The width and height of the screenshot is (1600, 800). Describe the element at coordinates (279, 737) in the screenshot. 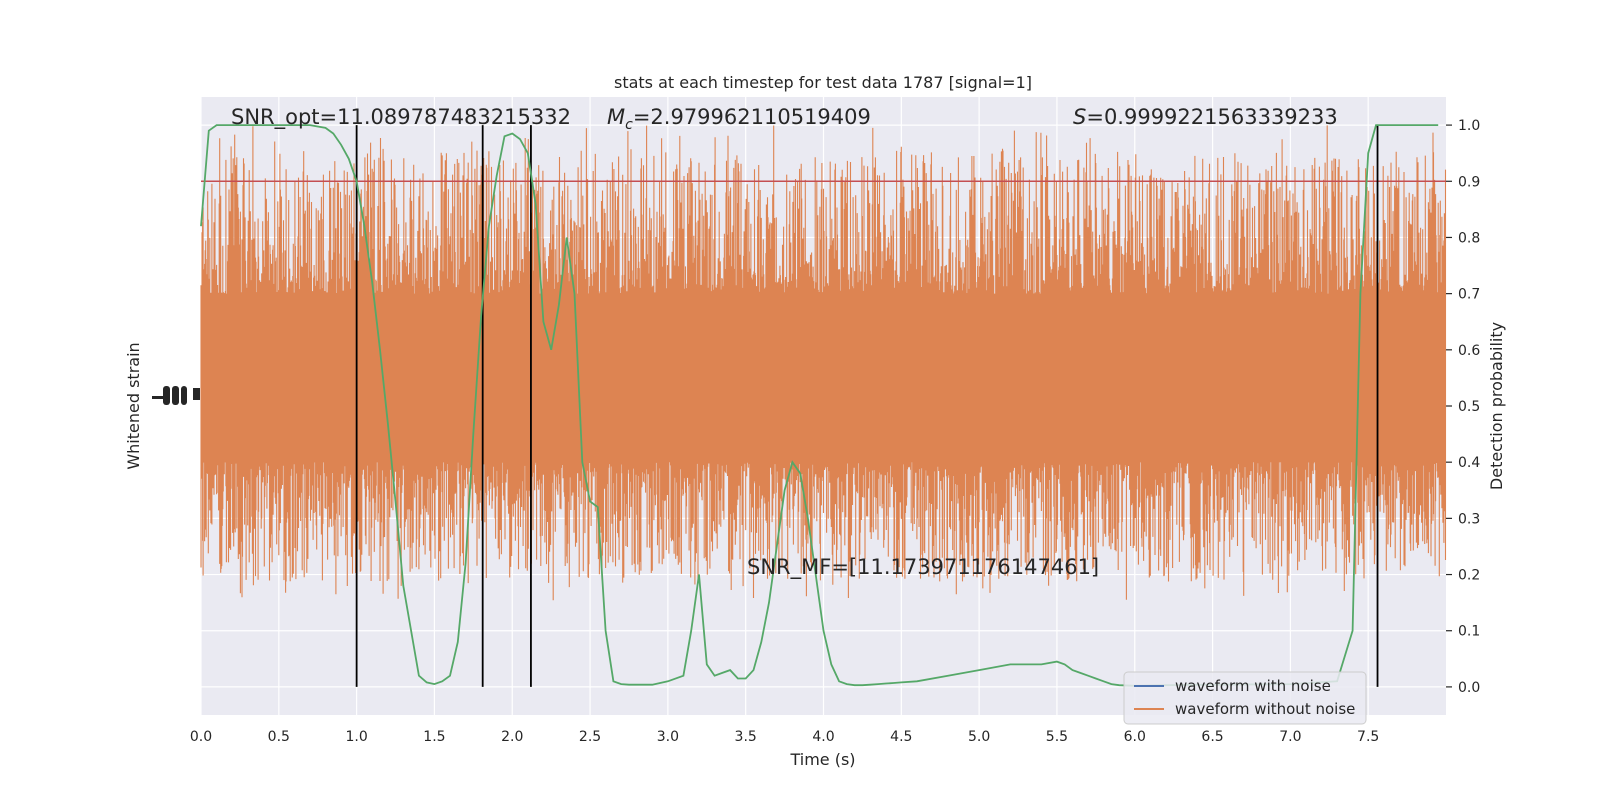

I see `x-tick-label: 0.5` at that location.